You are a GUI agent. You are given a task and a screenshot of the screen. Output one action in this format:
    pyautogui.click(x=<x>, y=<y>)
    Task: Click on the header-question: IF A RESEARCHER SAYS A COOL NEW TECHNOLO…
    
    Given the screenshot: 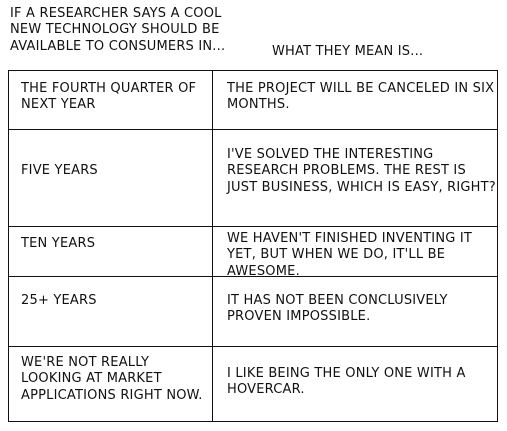 What is the action you would take?
    pyautogui.click(x=118, y=30)
    